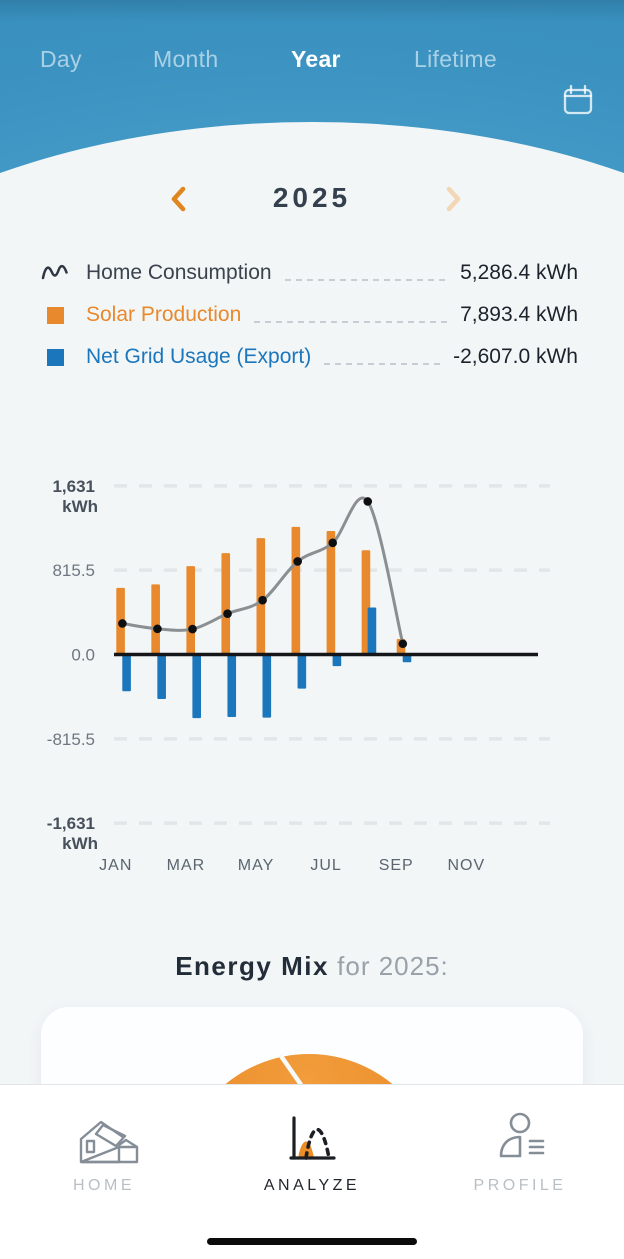 This screenshot has height=1259, width=624. Describe the element at coordinates (115, 865) in the screenshot. I see `svg-text: JAN` at that location.